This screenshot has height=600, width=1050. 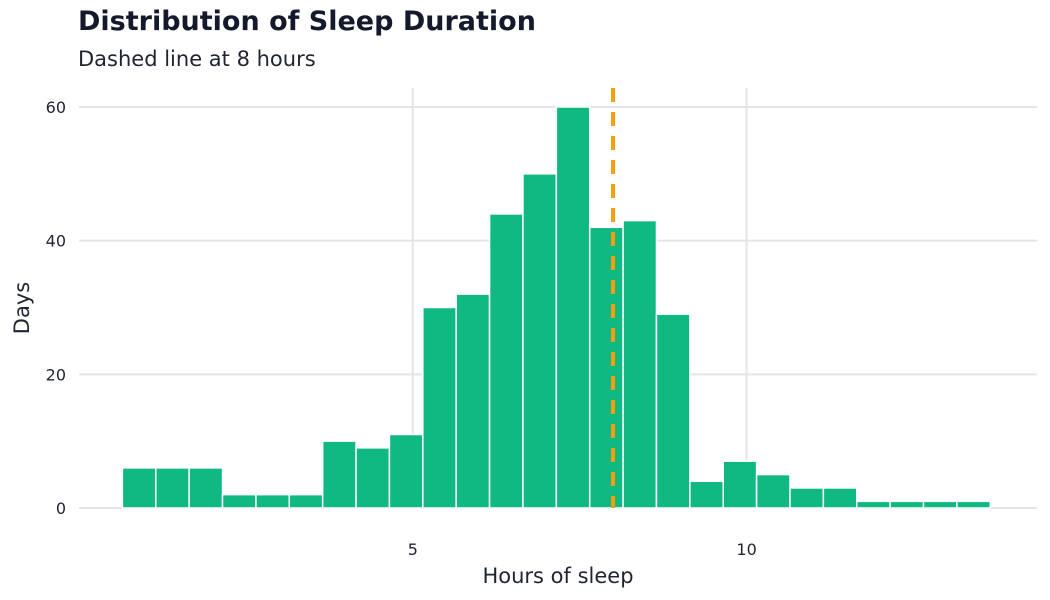 What do you see at coordinates (557, 576) in the screenshot?
I see `x-axis-label: Hours of sleep` at bounding box center [557, 576].